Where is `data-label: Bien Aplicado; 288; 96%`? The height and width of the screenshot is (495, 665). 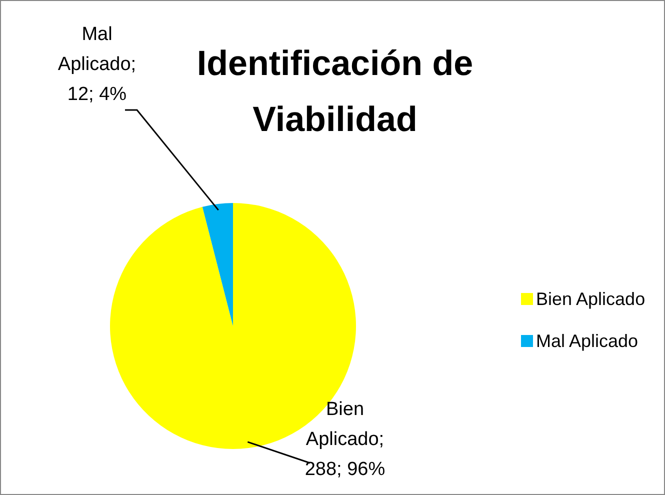
data-label: Bien Aplicado; 288; 96% is located at coordinates (345, 439).